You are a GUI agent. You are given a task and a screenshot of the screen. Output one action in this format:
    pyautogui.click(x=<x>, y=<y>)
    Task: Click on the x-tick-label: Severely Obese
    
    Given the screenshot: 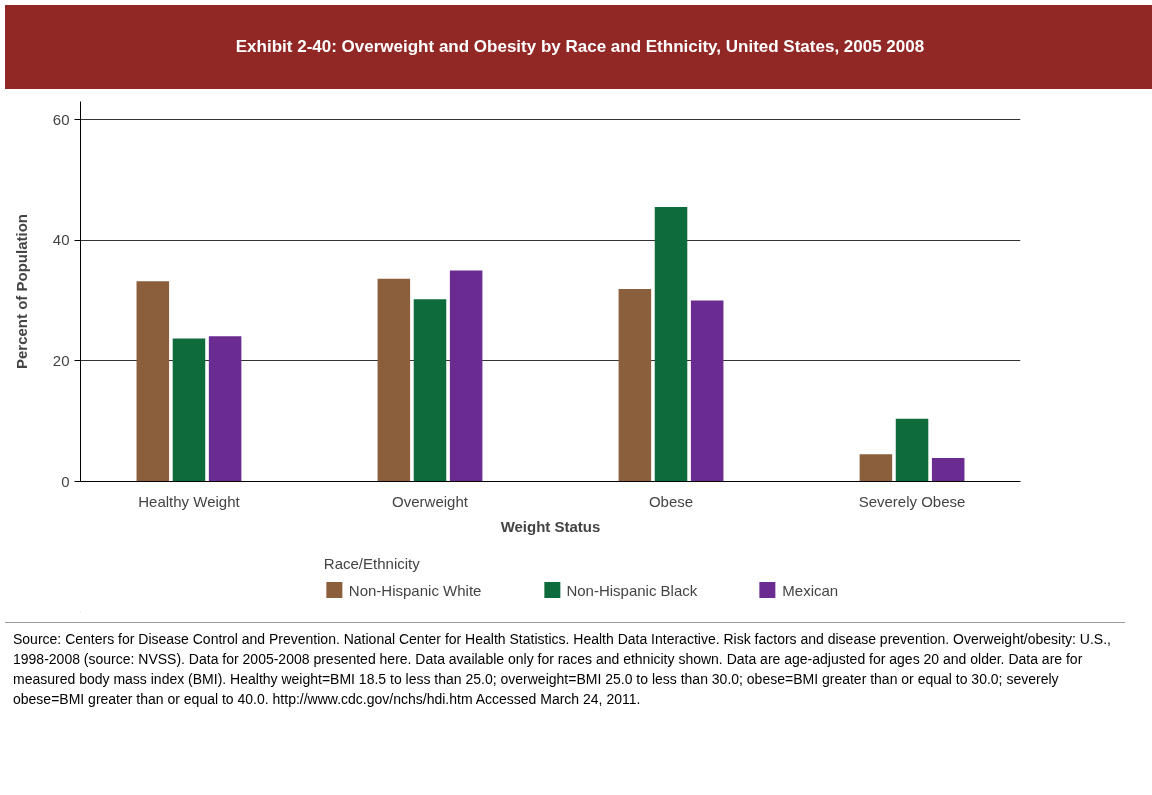 What is the action you would take?
    pyautogui.click(x=912, y=501)
    